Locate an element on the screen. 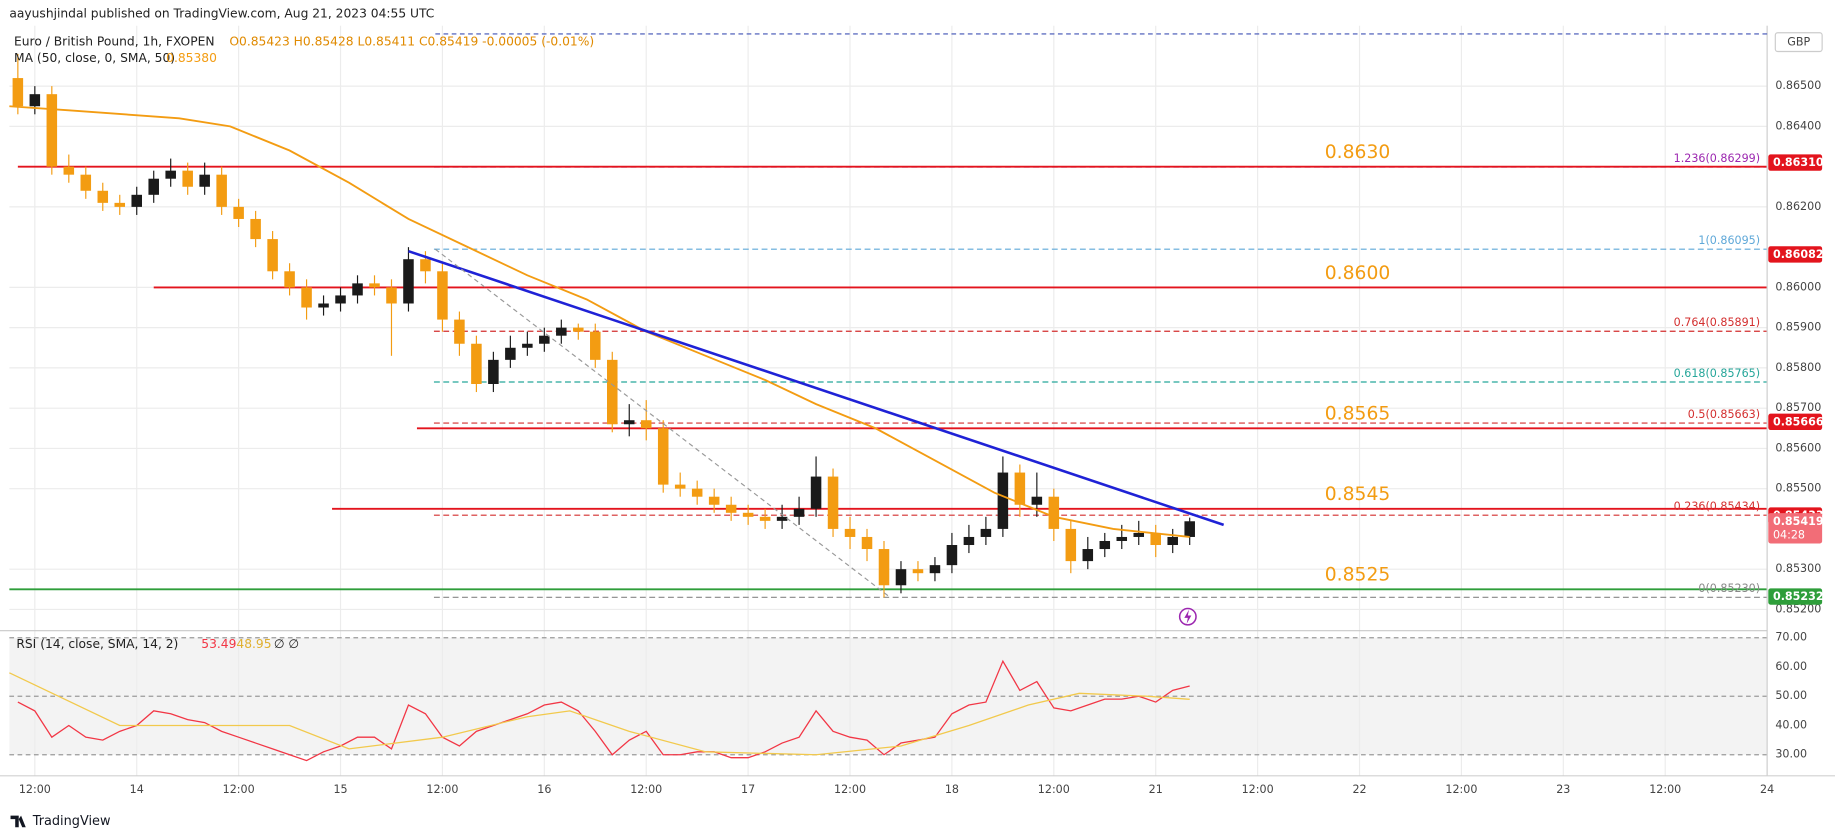 The width and height of the screenshot is (1835, 839). level-label: 0.8525 is located at coordinates (1358, 575).